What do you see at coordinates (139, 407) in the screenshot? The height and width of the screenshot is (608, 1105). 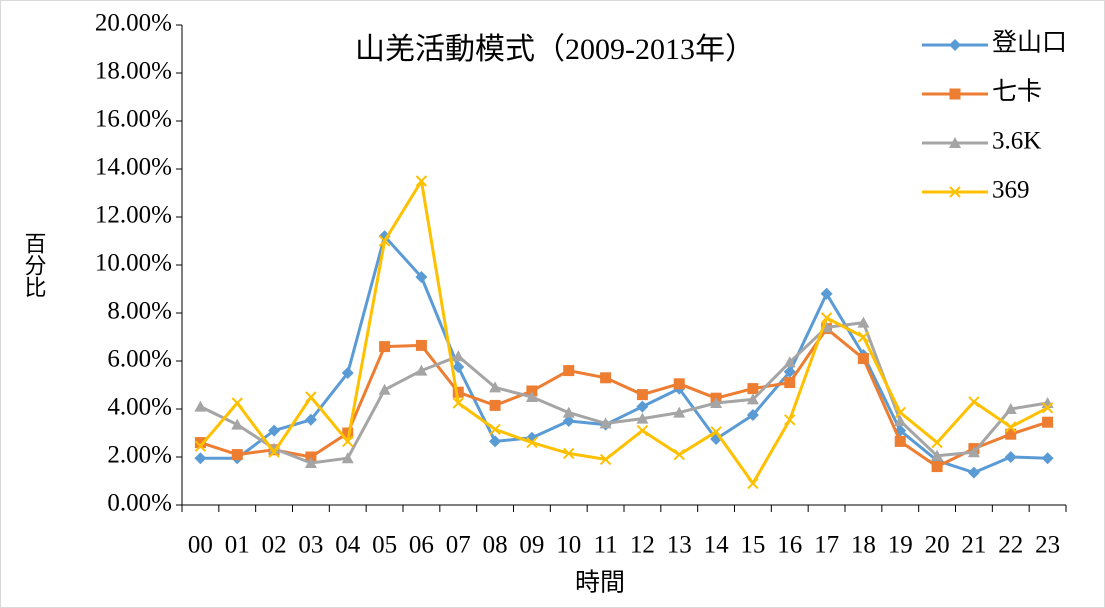 I see `y-tick-label: 4.00%` at bounding box center [139, 407].